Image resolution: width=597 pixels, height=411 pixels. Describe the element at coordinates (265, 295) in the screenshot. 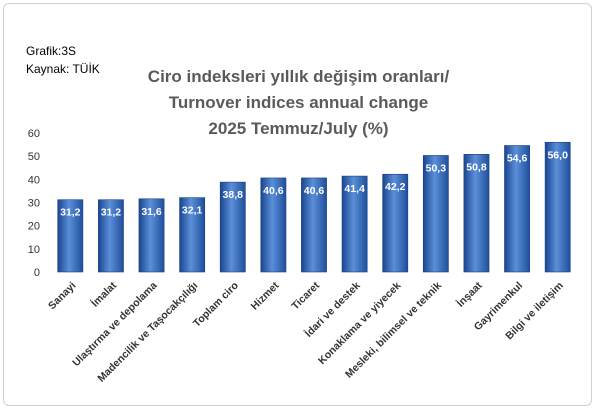

I see `category-label: Hizmet` at that location.